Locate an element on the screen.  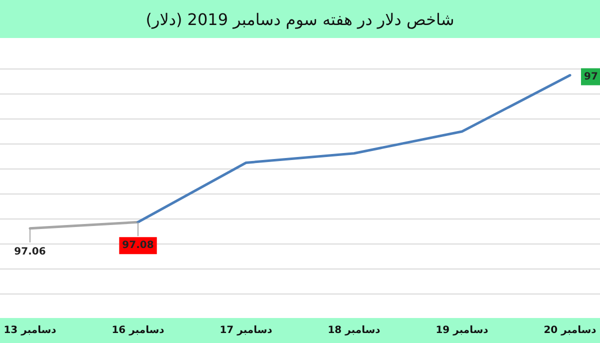
x-tick-label: 16 دسامبر is located at coordinates (138, 330).